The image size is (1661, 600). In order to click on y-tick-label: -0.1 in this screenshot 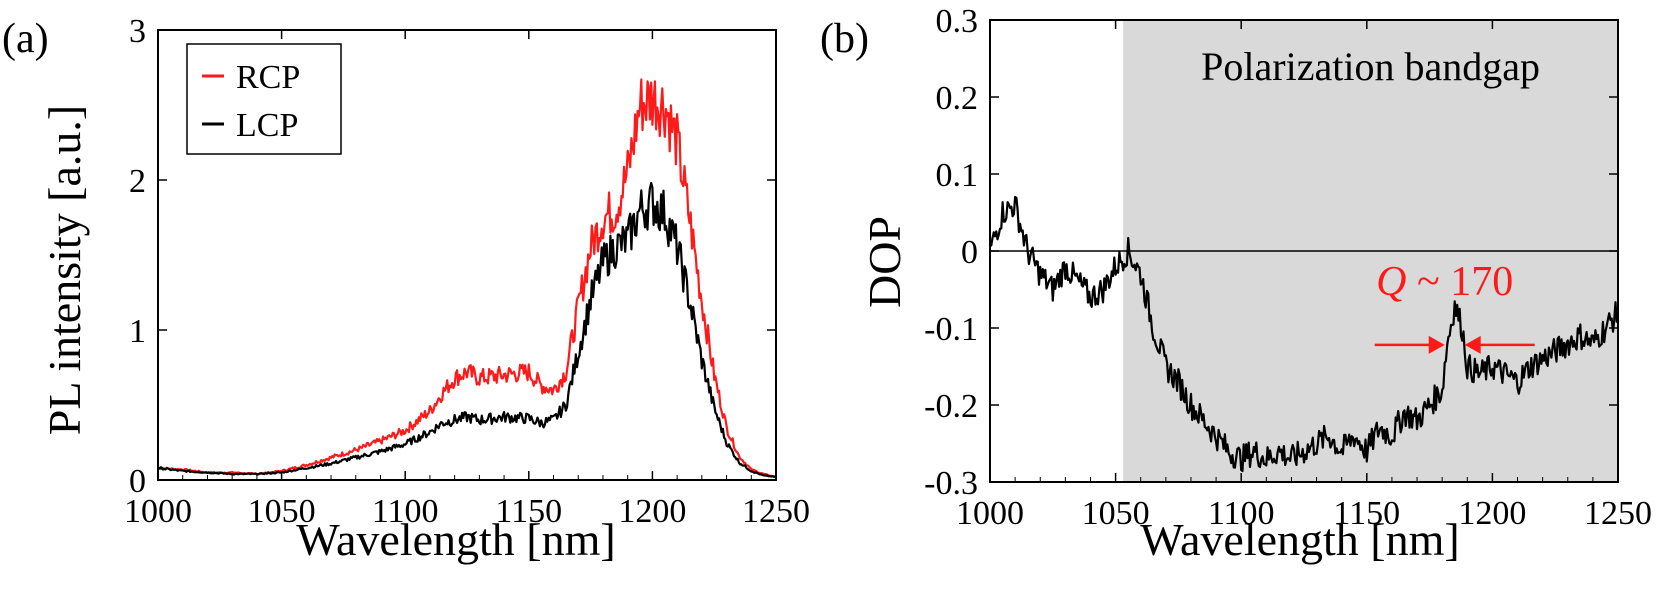, I will do `click(951, 329)`.